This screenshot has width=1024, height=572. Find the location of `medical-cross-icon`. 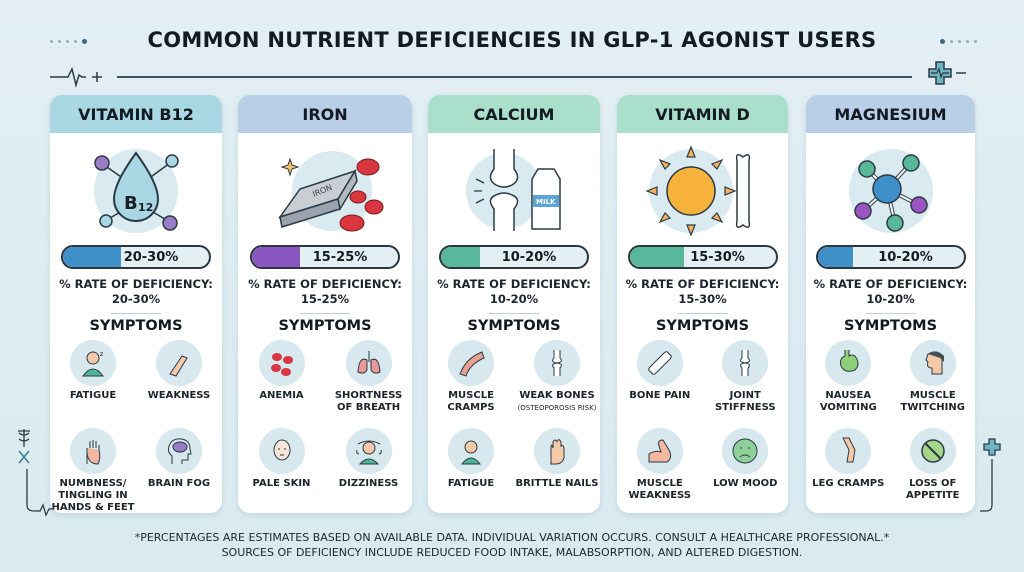

medical-cross-icon is located at coordinates (947, 73).